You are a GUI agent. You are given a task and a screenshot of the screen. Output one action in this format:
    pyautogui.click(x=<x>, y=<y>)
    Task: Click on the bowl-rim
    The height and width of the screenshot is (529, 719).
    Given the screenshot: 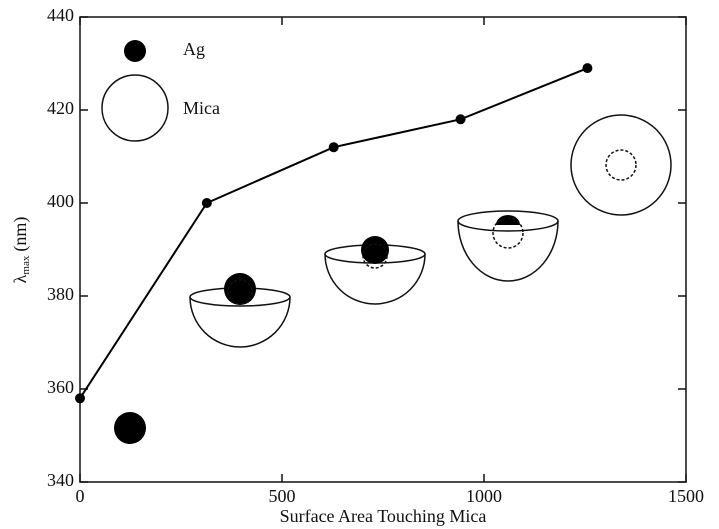 What is the action you would take?
    pyautogui.click(x=508, y=221)
    